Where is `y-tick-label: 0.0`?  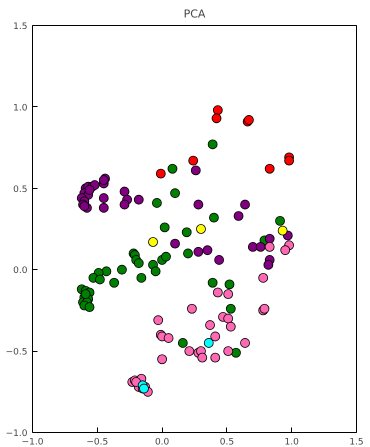
y-tick-label: 0.0 is located at coordinates (20, 271).